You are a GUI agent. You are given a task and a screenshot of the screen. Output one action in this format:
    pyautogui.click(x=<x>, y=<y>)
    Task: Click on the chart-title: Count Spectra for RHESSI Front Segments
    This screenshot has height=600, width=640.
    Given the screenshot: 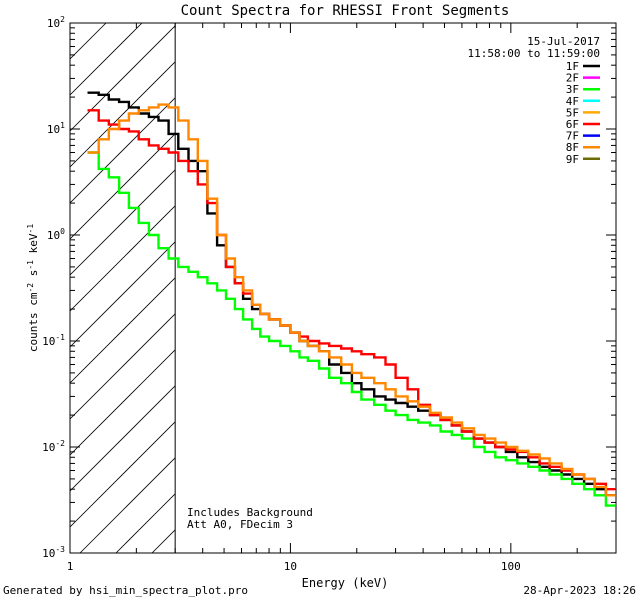 What is the action you would take?
    pyautogui.click(x=345, y=11)
    